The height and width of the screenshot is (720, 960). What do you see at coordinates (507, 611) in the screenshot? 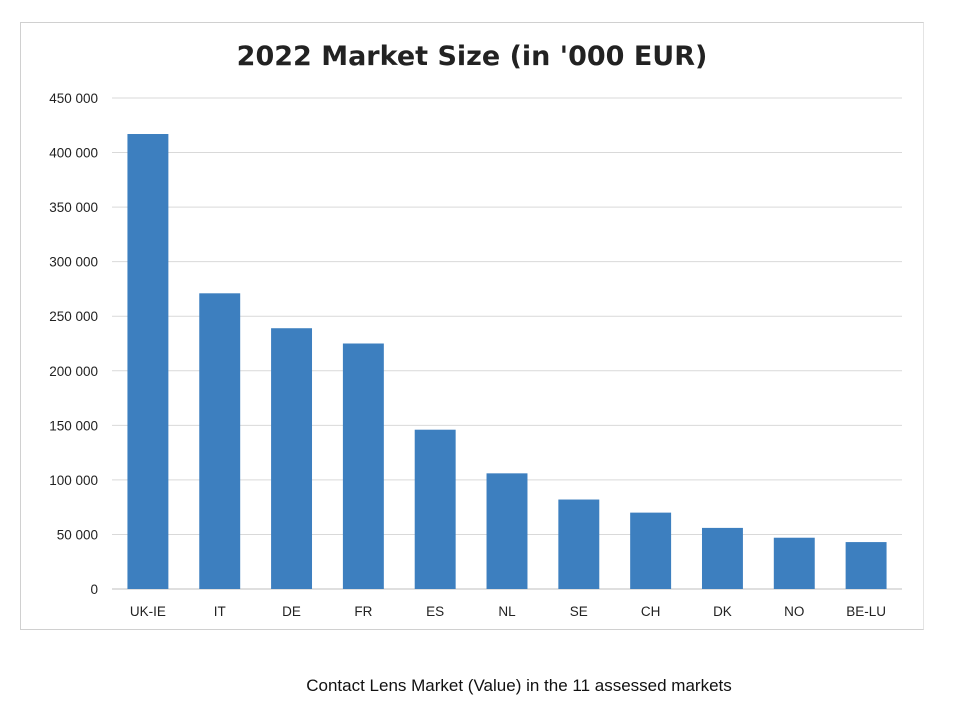
I see `x-tick-label: NL` at bounding box center [507, 611].